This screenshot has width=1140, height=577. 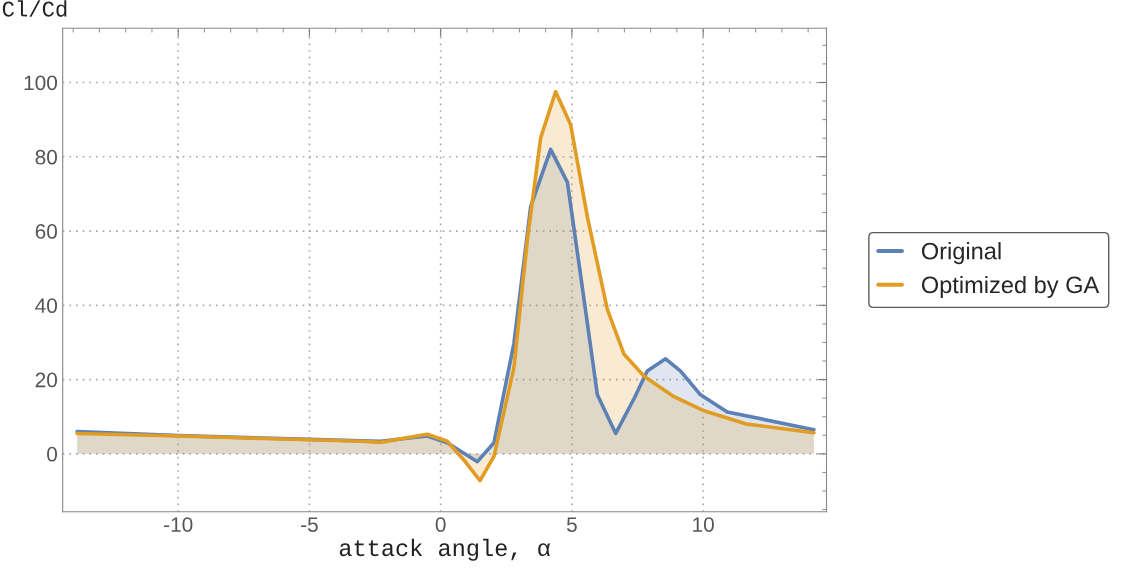 What do you see at coordinates (46, 157) in the screenshot?
I see `y-tick-label: 80` at bounding box center [46, 157].